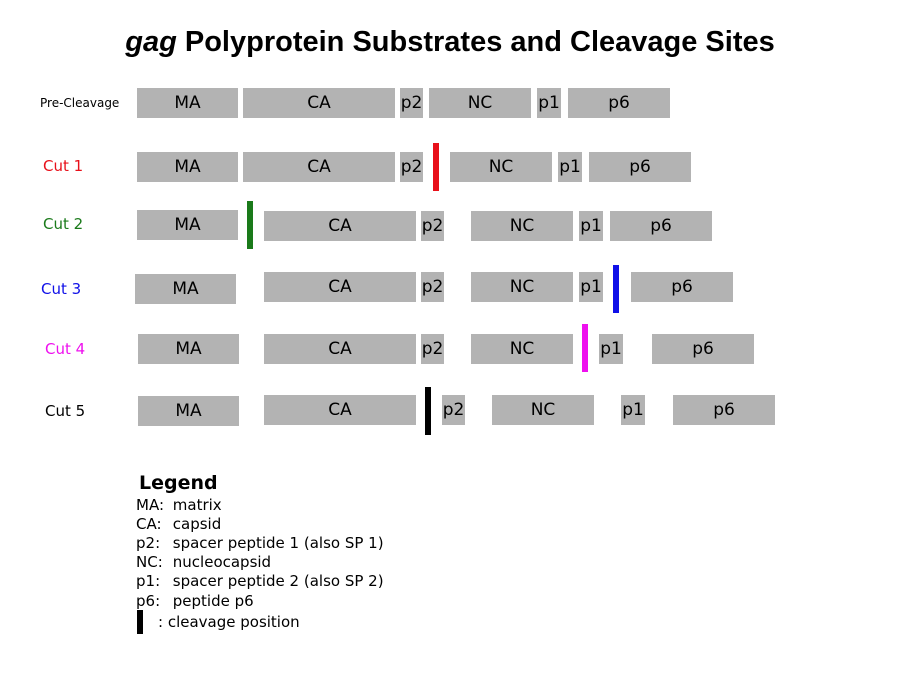 The height and width of the screenshot is (684, 900). What do you see at coordinates (278, 581) in the screenshot?
I see `legend-desc: spacer peptide 2 (also SP 2)` at bounding box center [278, 581].